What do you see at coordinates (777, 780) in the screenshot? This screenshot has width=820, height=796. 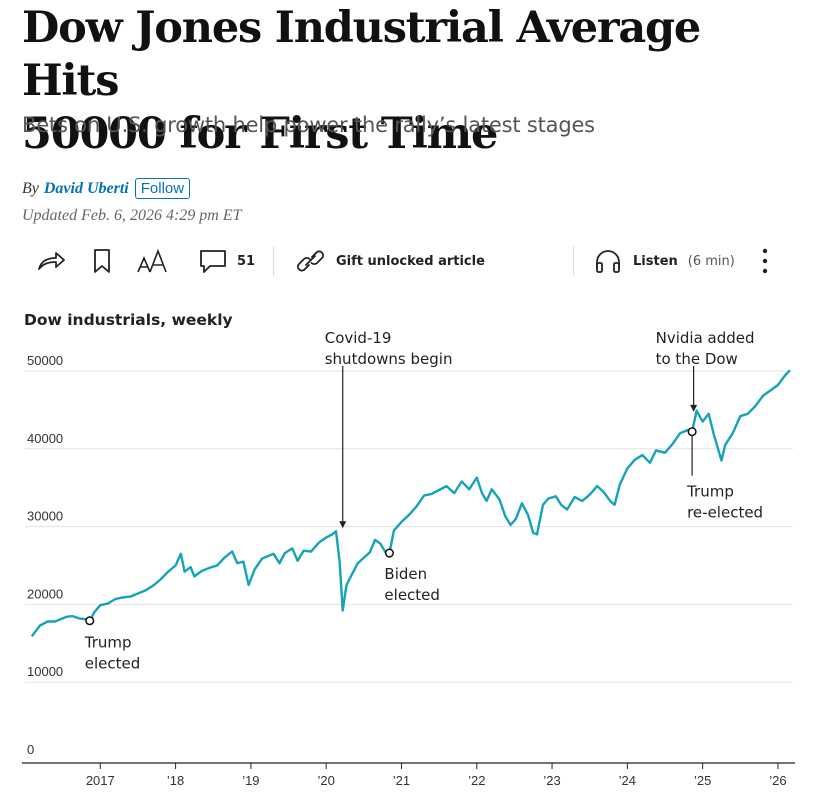 I see `x-tick-label: ’26` at bounding box center [777, 780].